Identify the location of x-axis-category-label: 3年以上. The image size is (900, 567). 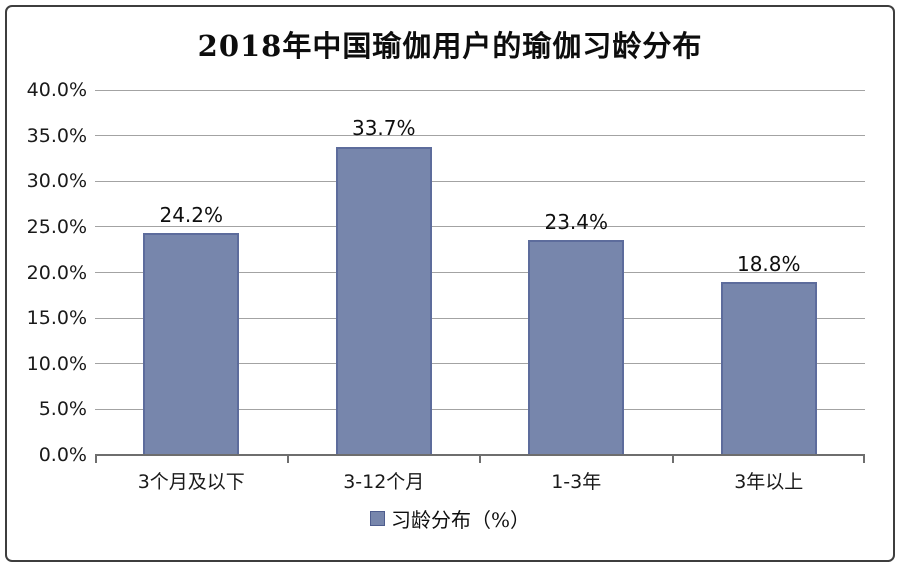
(769, 482).